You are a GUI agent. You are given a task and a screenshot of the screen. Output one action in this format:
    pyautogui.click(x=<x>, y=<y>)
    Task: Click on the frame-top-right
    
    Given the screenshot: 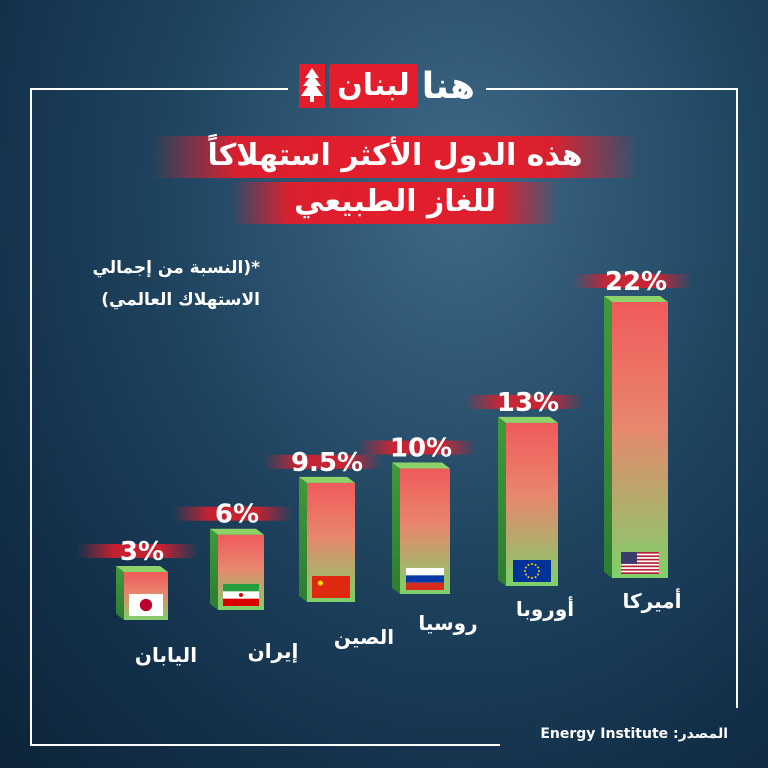 What is the action you would take?
    pyautogui.click(x=612, y=89)
    